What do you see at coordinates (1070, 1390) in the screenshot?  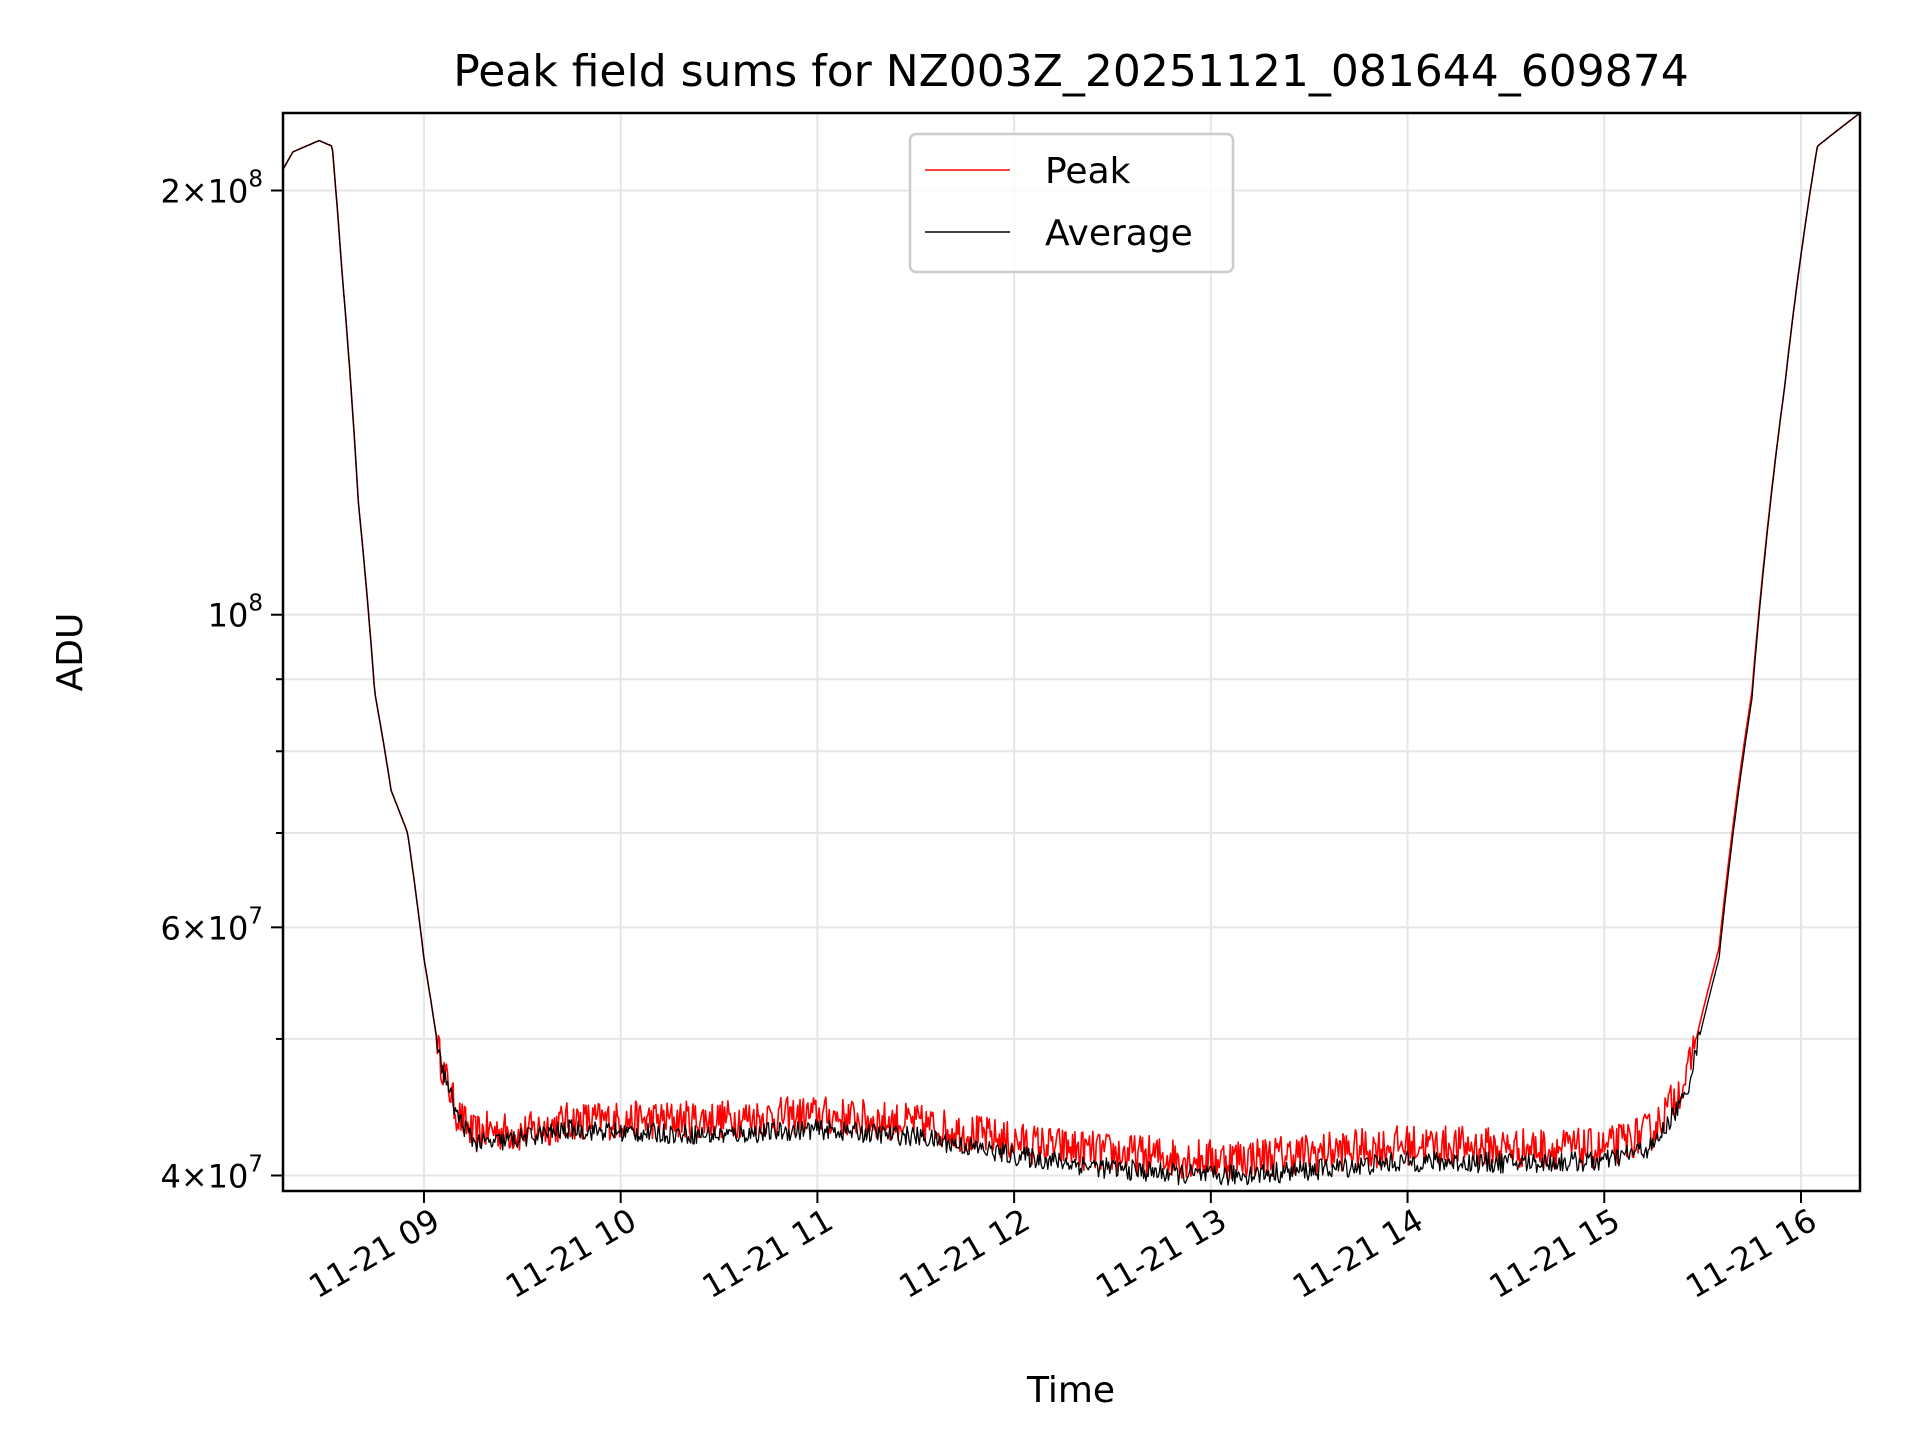 I see `x-axis-label: Time` at bounding box center [1070, 1390].